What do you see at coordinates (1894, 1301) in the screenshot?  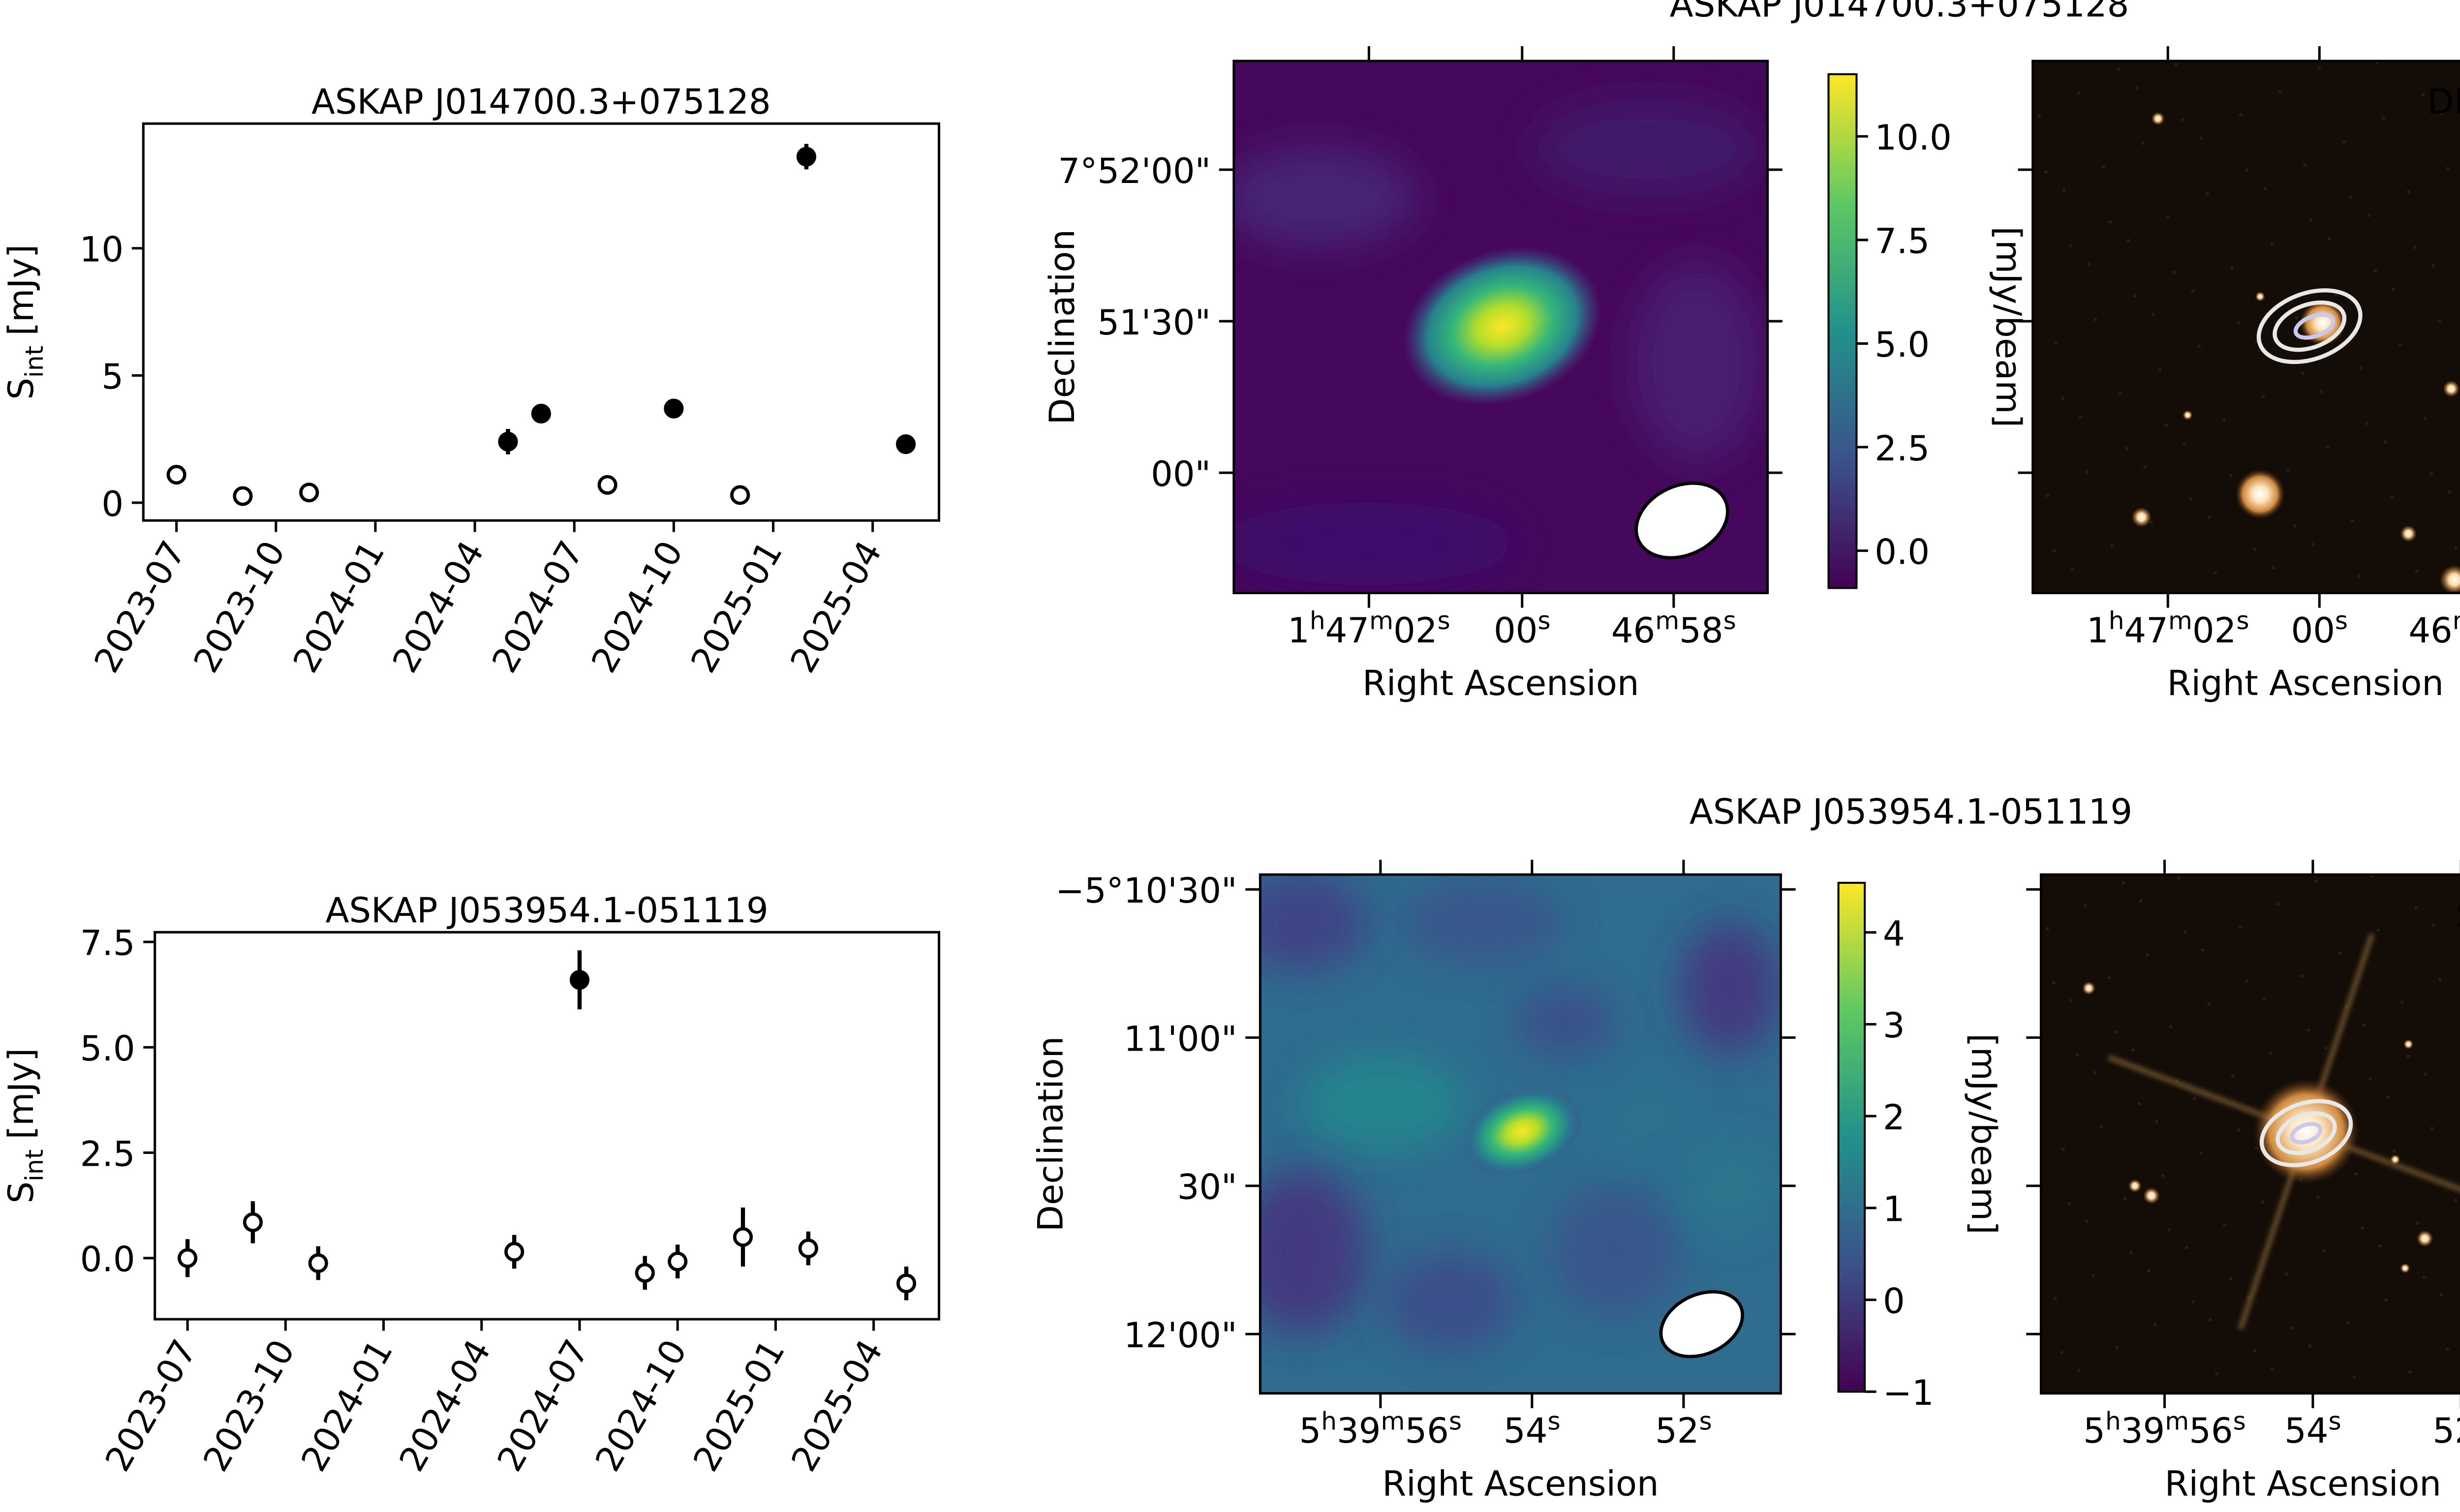 I see `colorbar-tick-label: 0` at bounding box center [1894, 1301].